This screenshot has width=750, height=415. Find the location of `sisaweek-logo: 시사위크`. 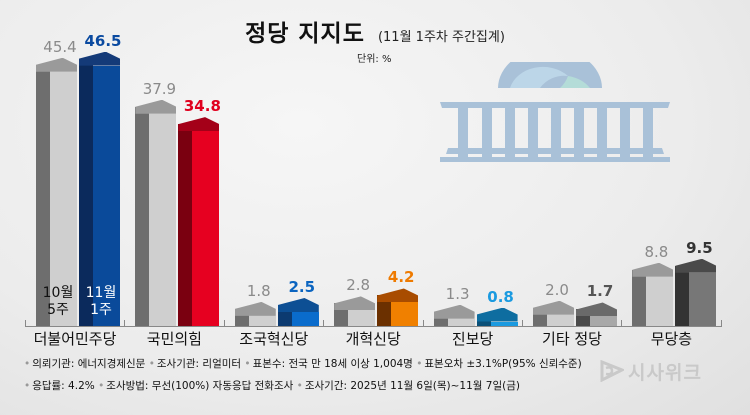

sisaweek-logo: 시사위크 is located at coordinates (651, 371).